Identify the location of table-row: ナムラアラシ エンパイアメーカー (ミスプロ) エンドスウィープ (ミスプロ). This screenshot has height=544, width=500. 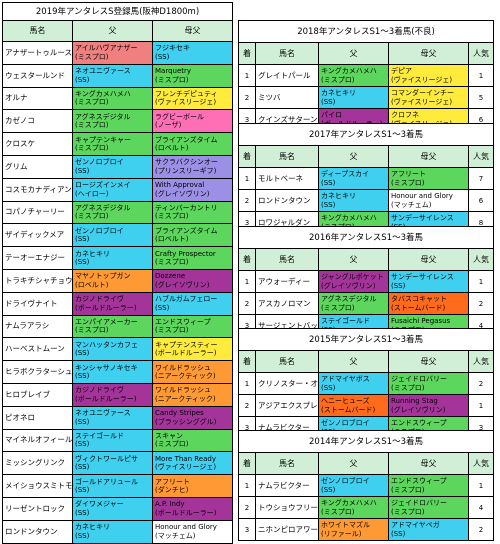
(118, 326).